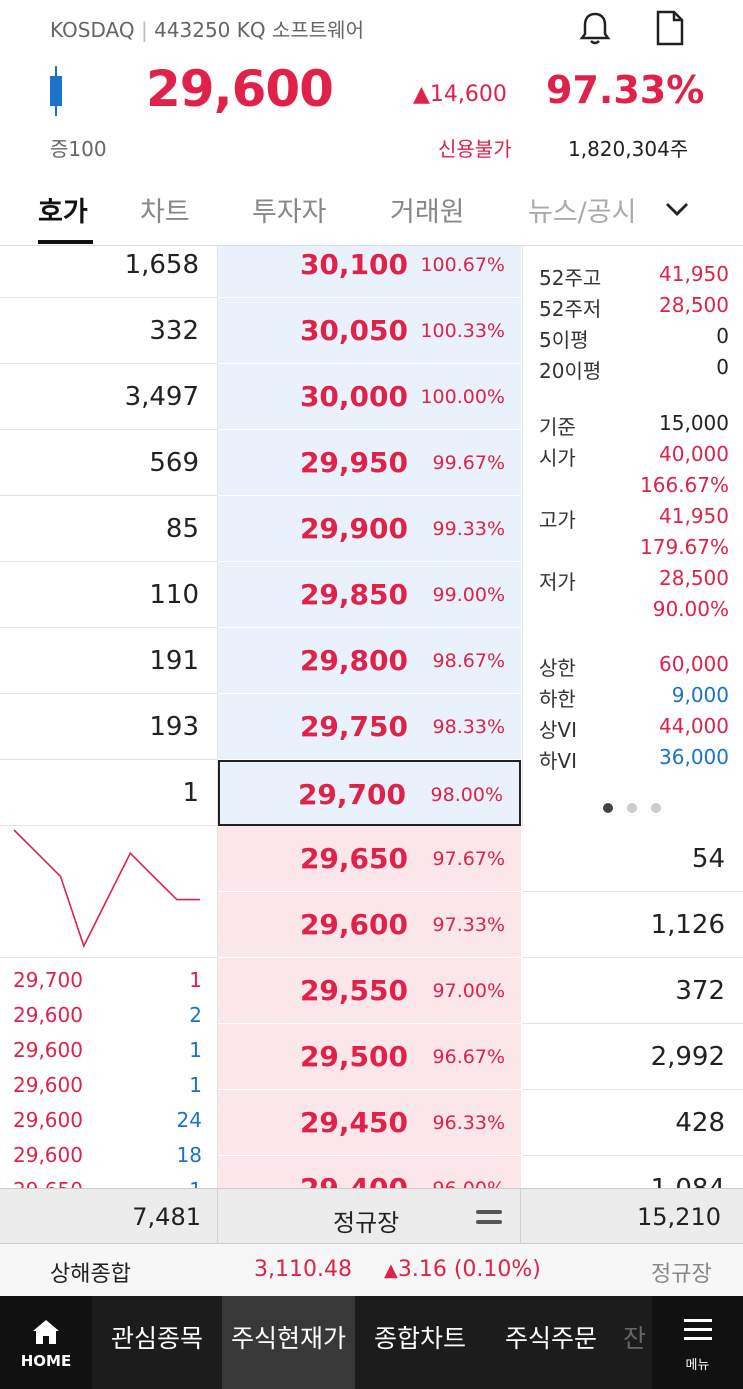  I want to click on ask-volume: 1, so click(109, 793).